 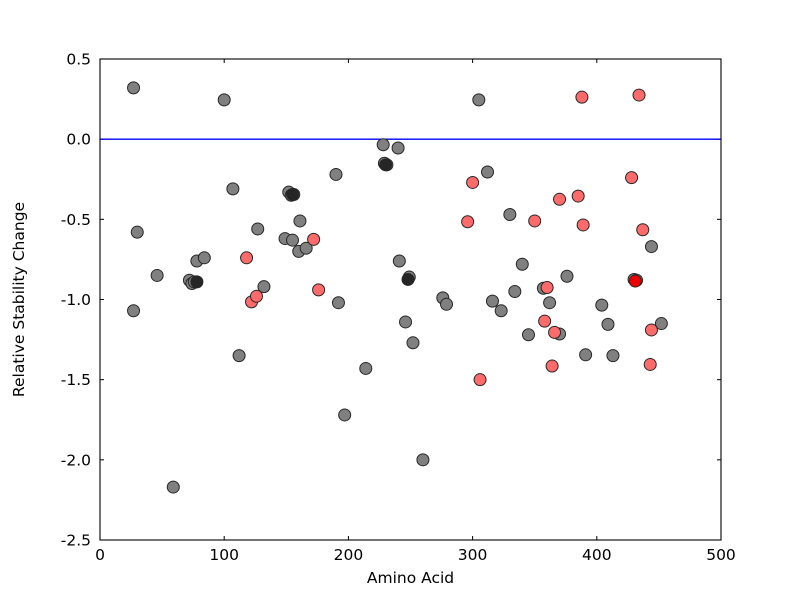 I want to click on x-tick-label: 200, so click(x=349, y=555).